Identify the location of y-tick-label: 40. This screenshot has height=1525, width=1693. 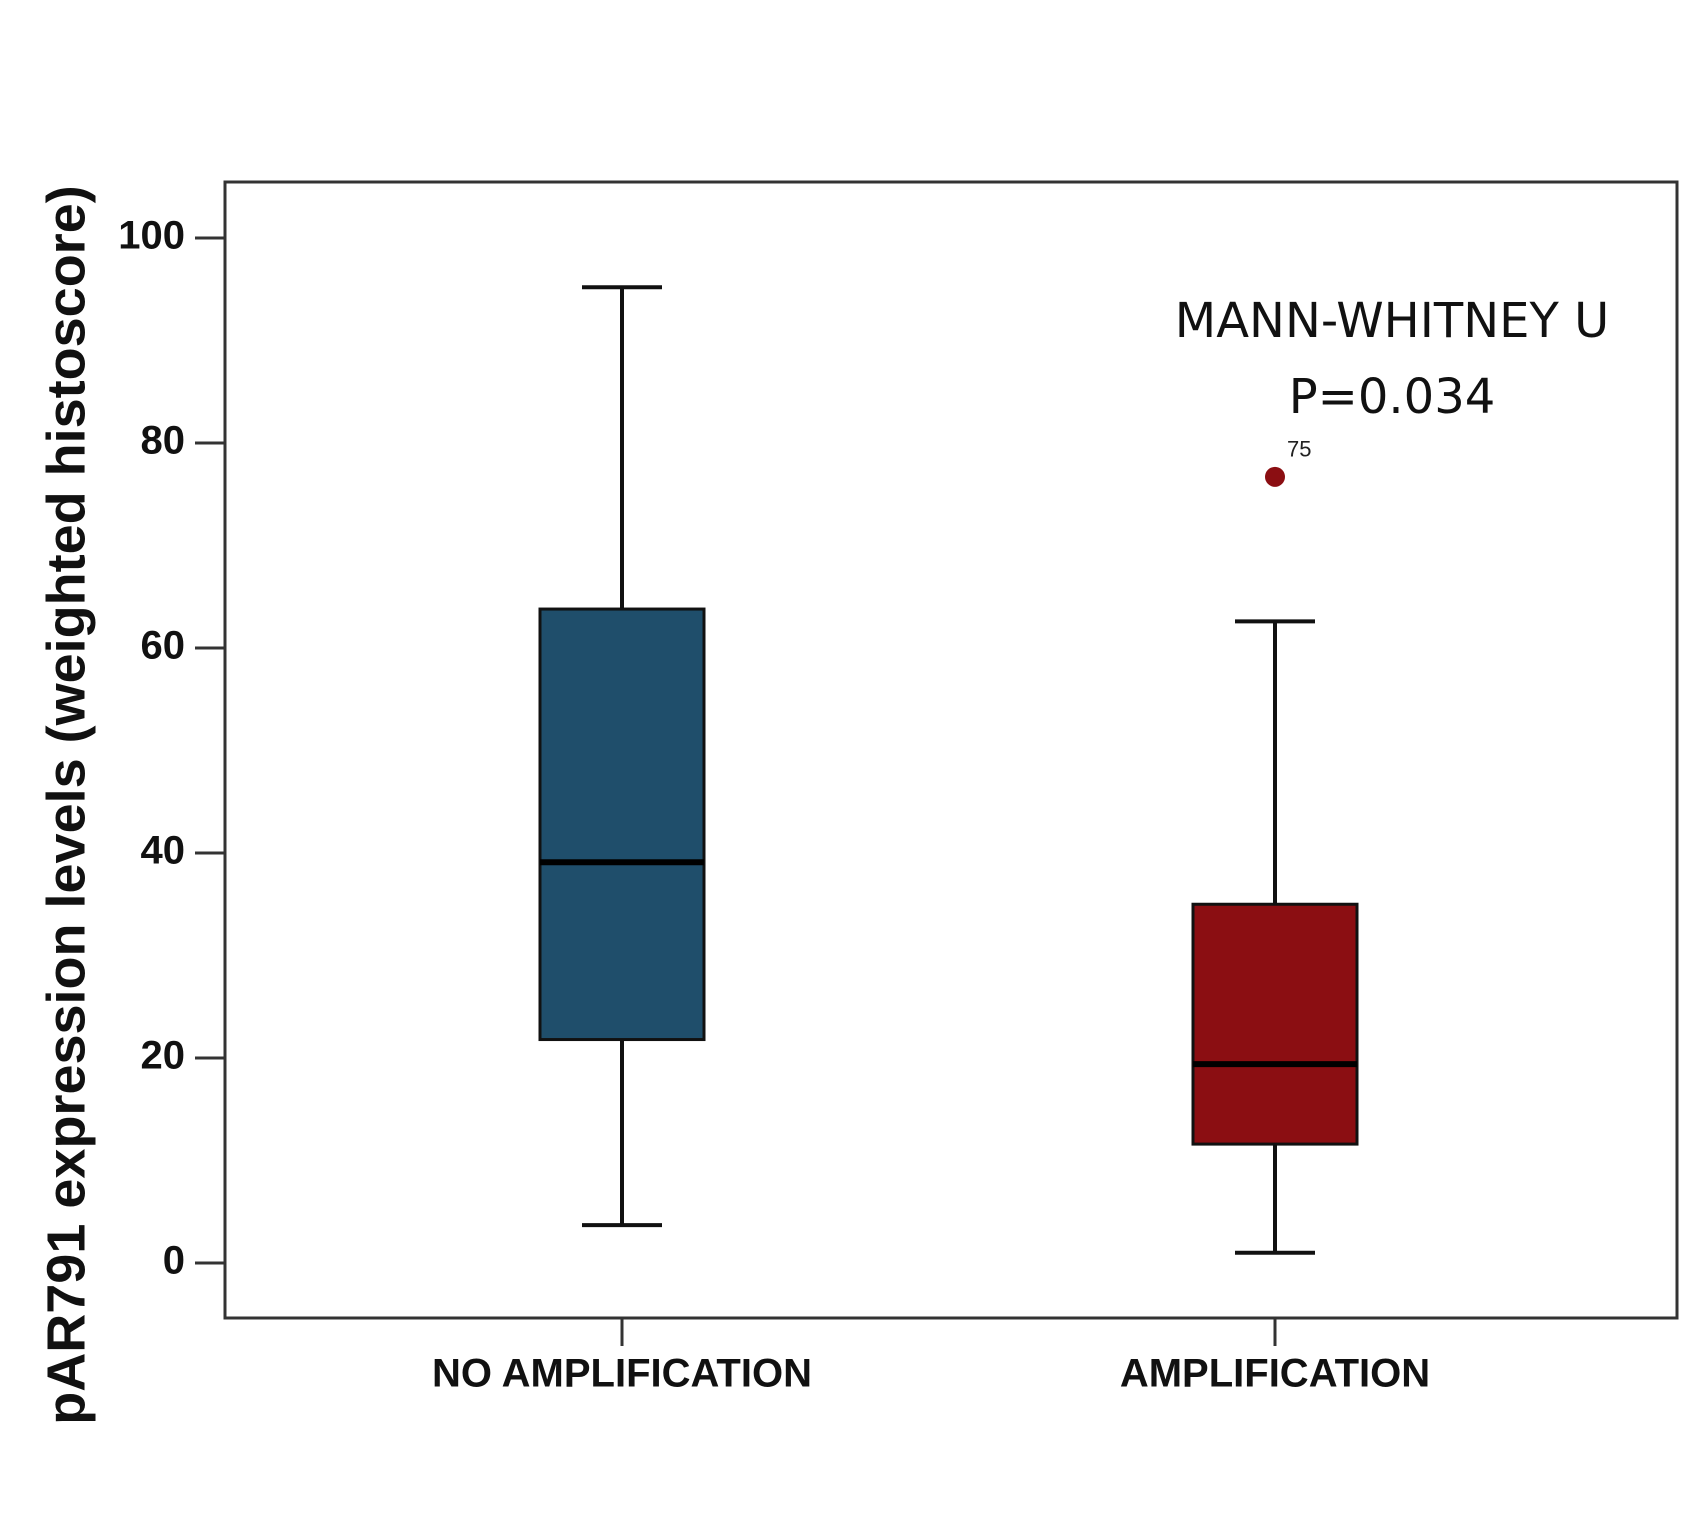
(163, 851).